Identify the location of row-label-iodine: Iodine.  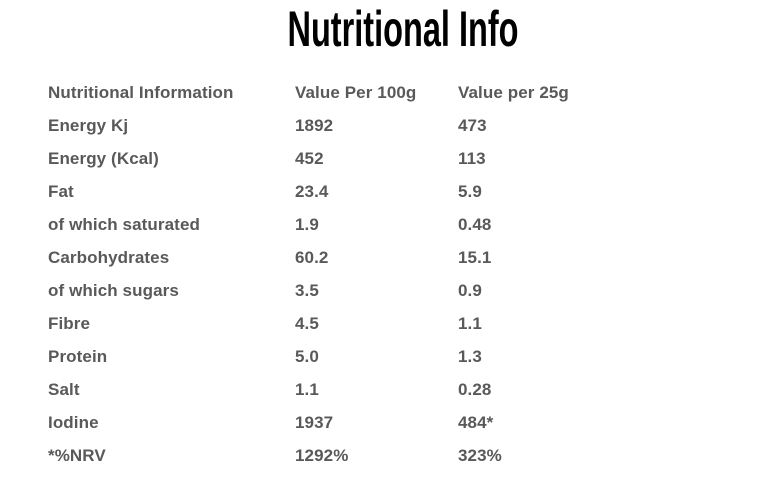
(73, 422).